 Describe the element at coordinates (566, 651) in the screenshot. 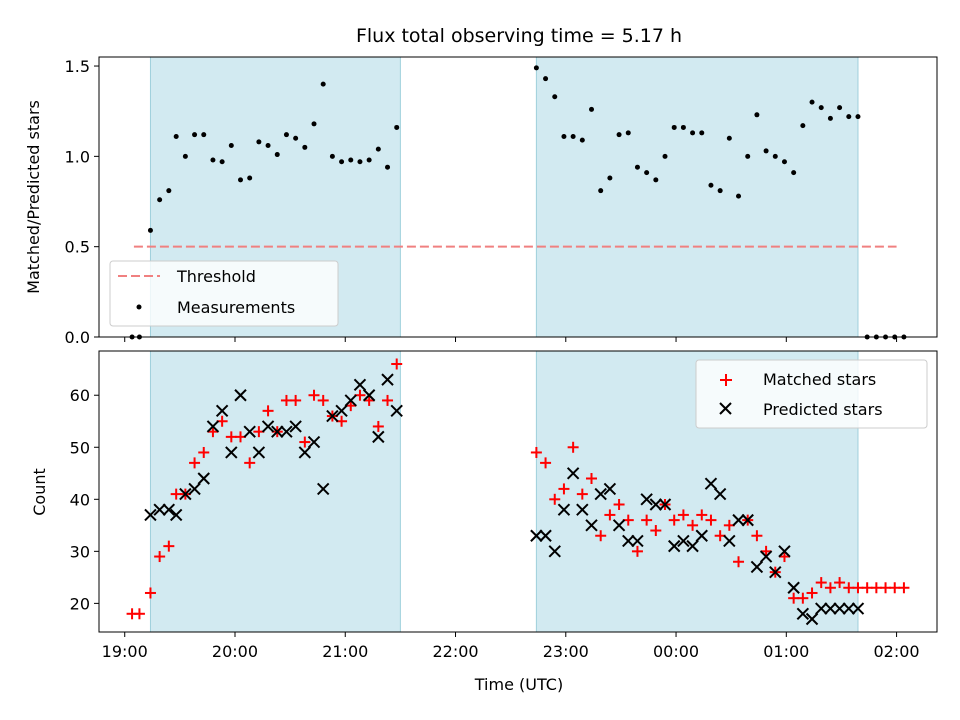

I see `x-tick-label: 23:00` at that location.